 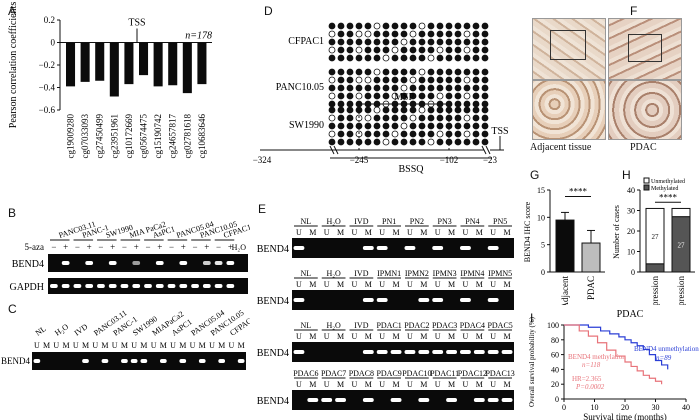 I want to click on y-tick-label: 0.2, so click(x=49, y=20).